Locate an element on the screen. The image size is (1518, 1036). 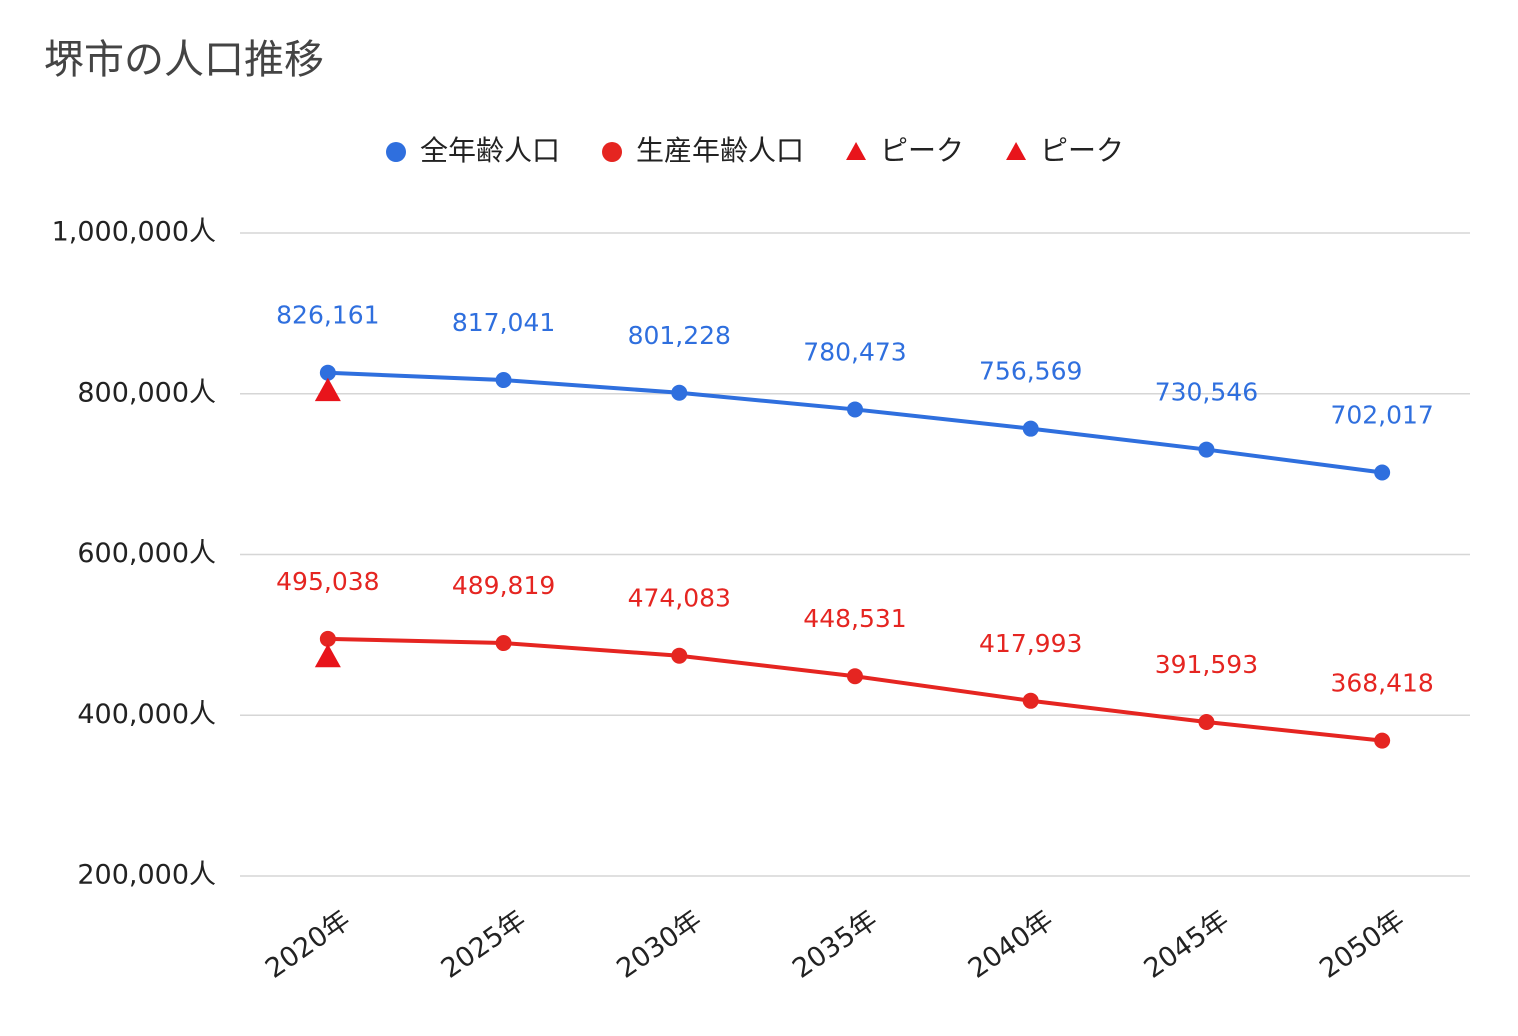
x-tick-label: 2030年 is located at coordinates (659, 944).